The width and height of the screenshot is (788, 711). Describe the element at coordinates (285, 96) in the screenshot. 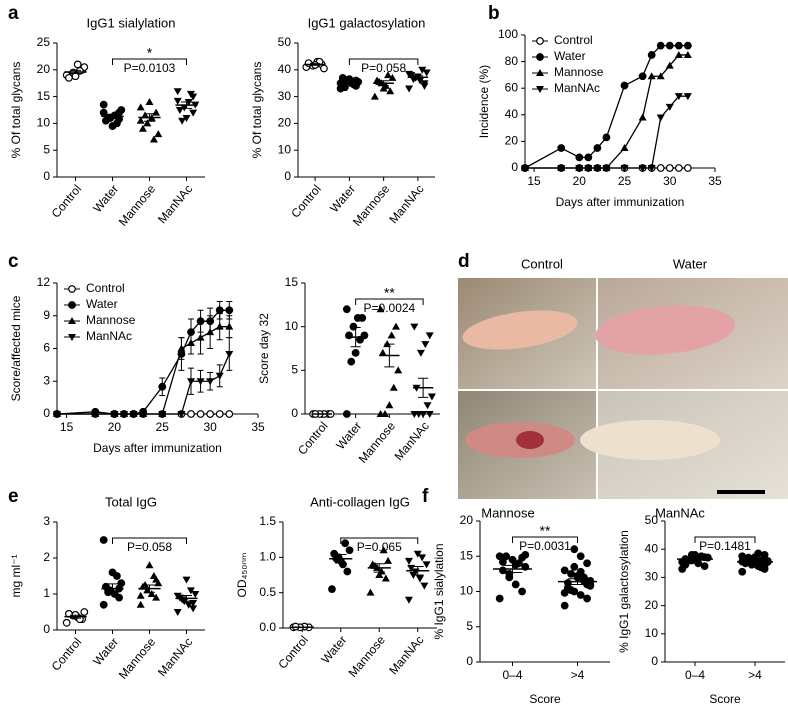

I see `y-tick-label: 30` at that location.